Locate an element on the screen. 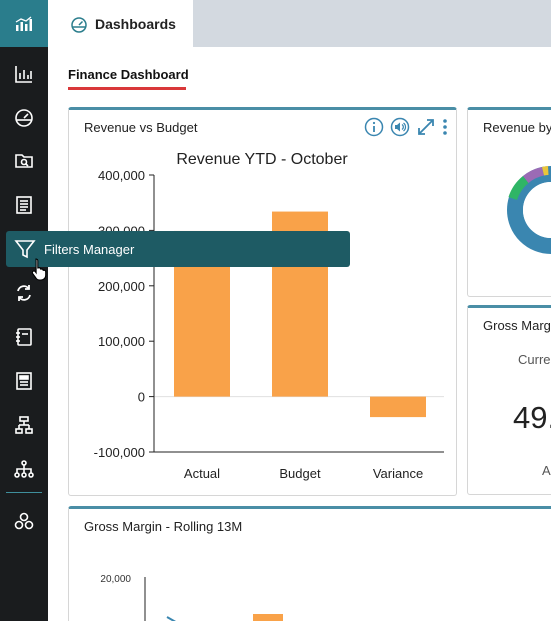  gross-margin-rolling-chart: 20,000 is located at coordinates (191, 597).